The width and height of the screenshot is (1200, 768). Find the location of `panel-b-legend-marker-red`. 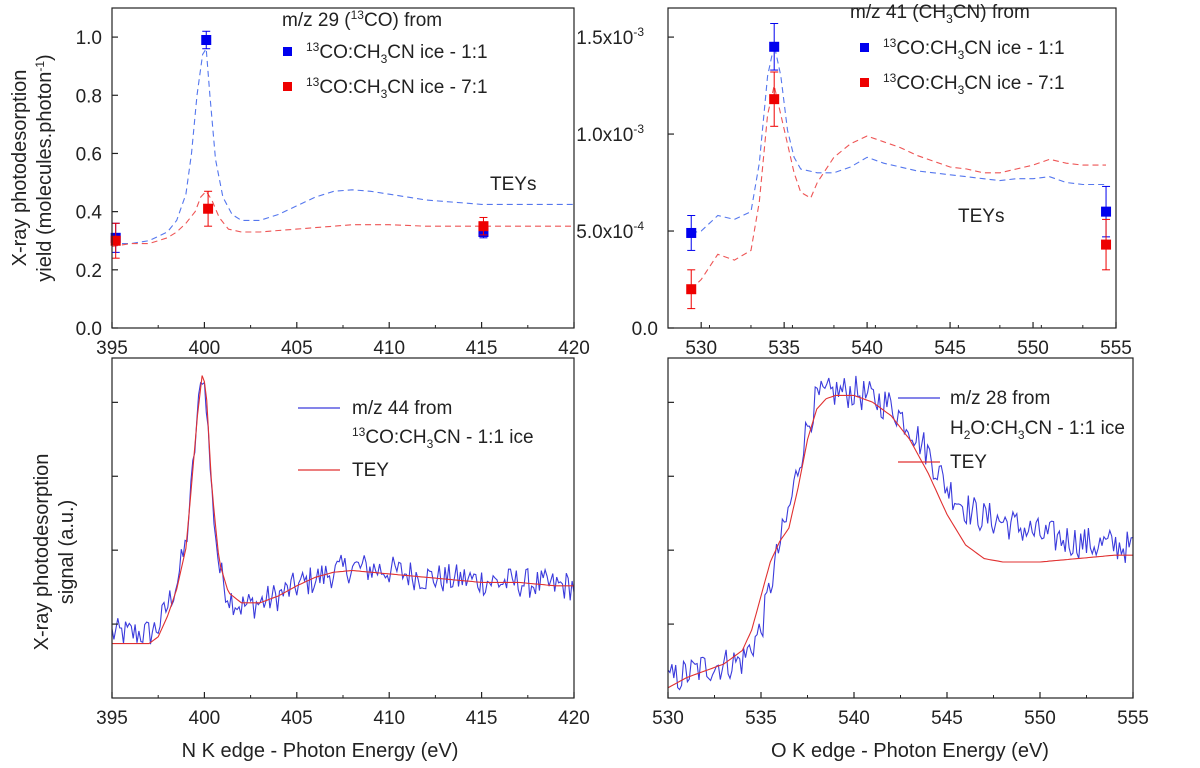

panel-b-legend-marker-red is located at coordinates (864, 82).